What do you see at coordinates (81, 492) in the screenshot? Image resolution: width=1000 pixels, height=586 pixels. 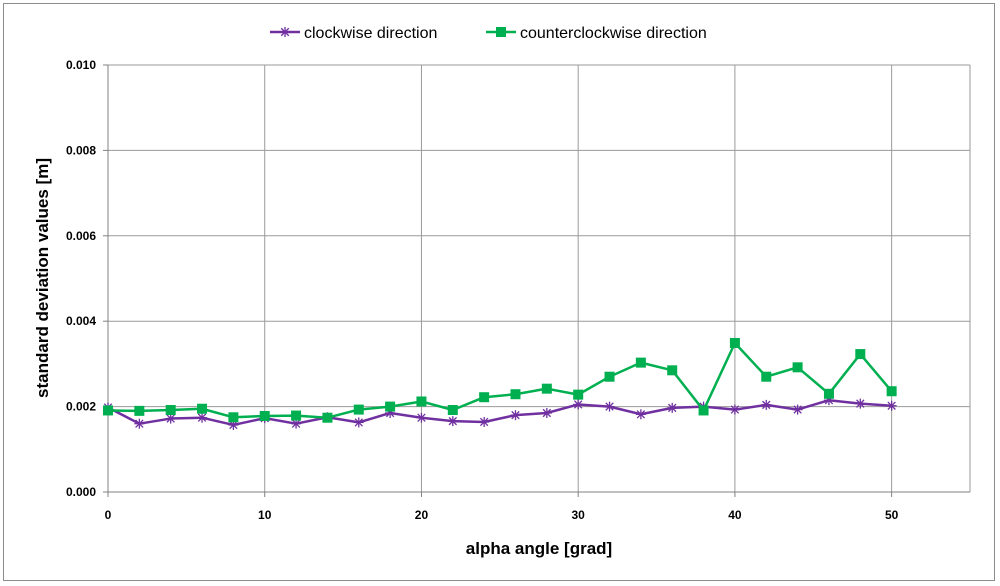 I see `y-tick-label: 0.000` at bounding box center [81, 492].